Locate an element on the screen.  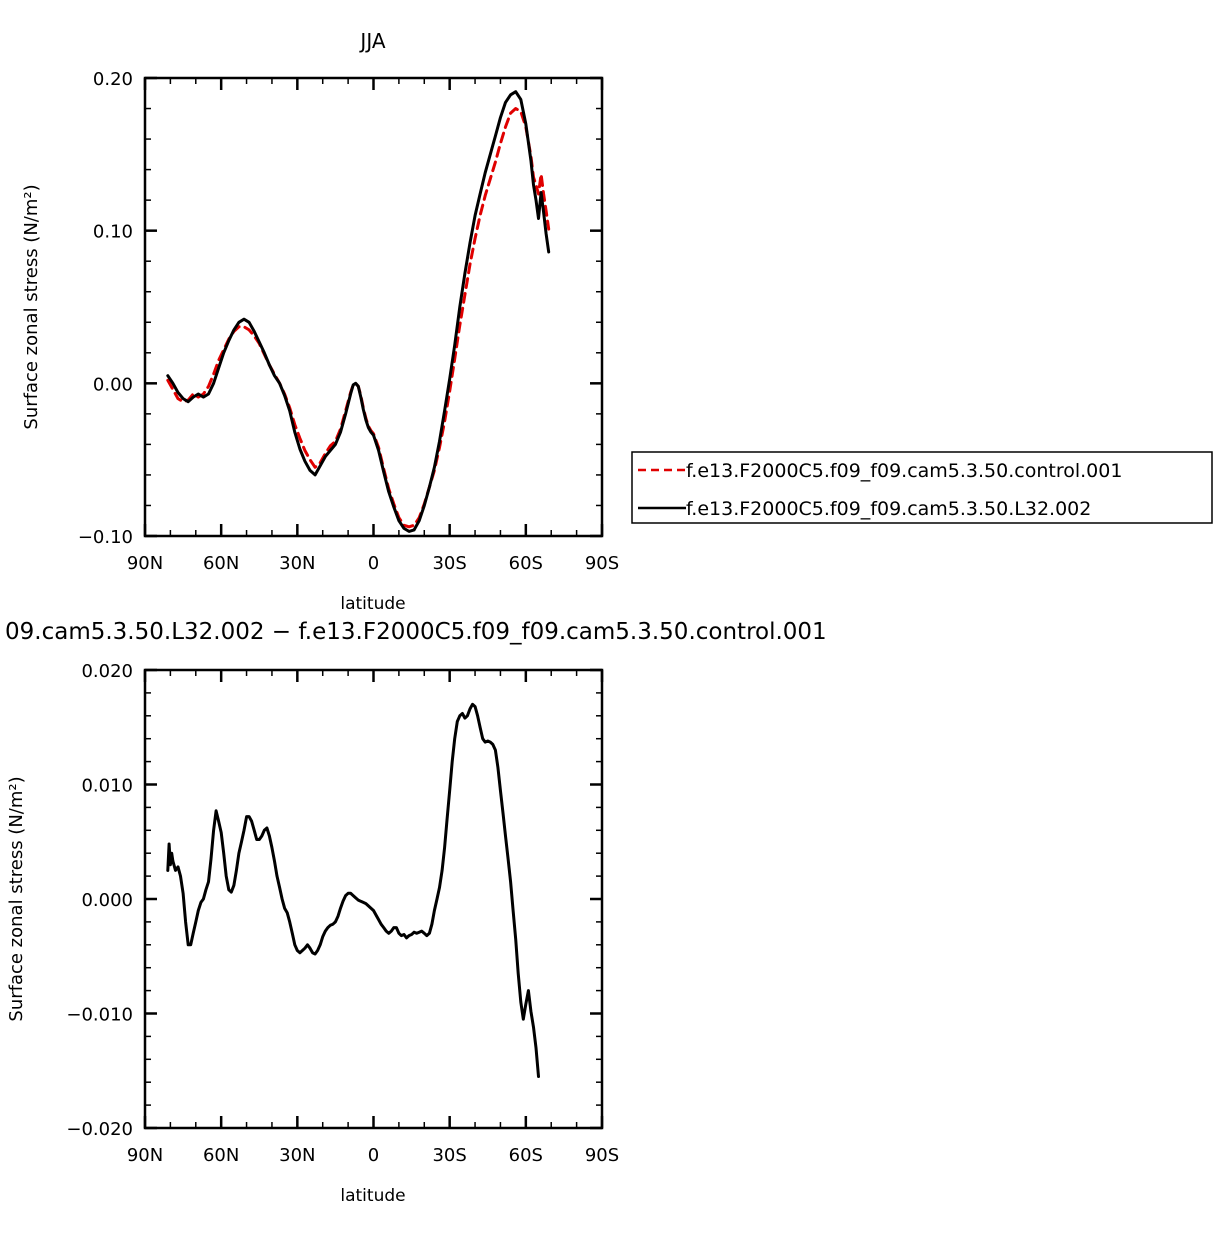
y-tick-label: 0.010 is located at coordinates (107, 786).